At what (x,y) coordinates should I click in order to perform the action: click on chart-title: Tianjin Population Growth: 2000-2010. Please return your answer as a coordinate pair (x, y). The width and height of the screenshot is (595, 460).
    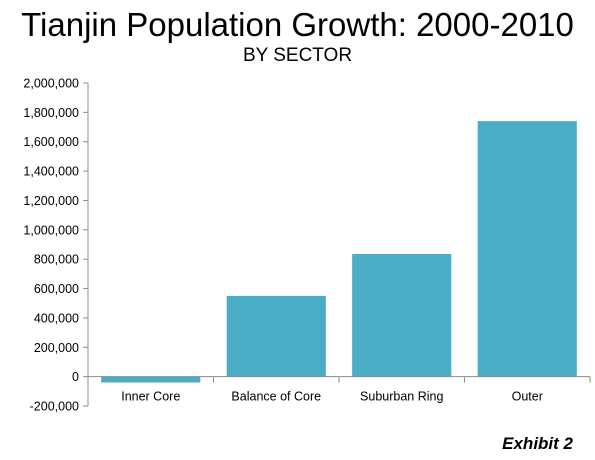
    Looking at the image, I should click on (297, 24).